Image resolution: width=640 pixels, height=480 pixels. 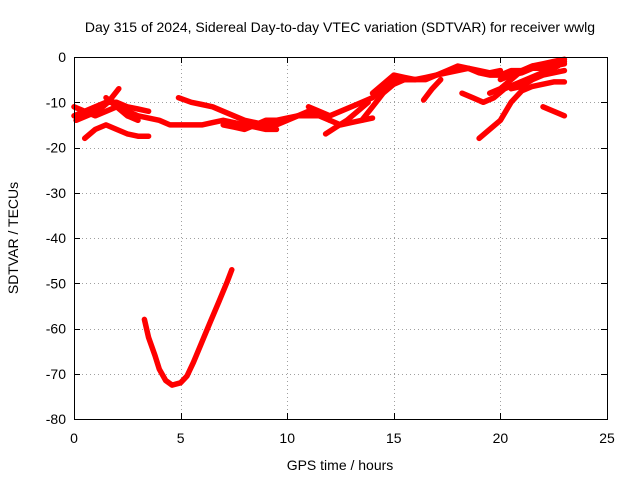 I want to click on y-tick-label: -10, so click(x=56, y=102).